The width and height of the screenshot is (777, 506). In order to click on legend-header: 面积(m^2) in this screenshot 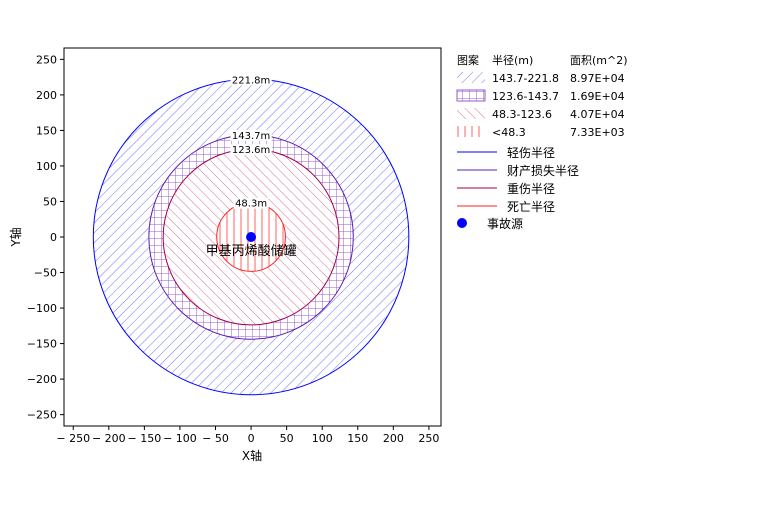, I will do `click(599, 60)`.